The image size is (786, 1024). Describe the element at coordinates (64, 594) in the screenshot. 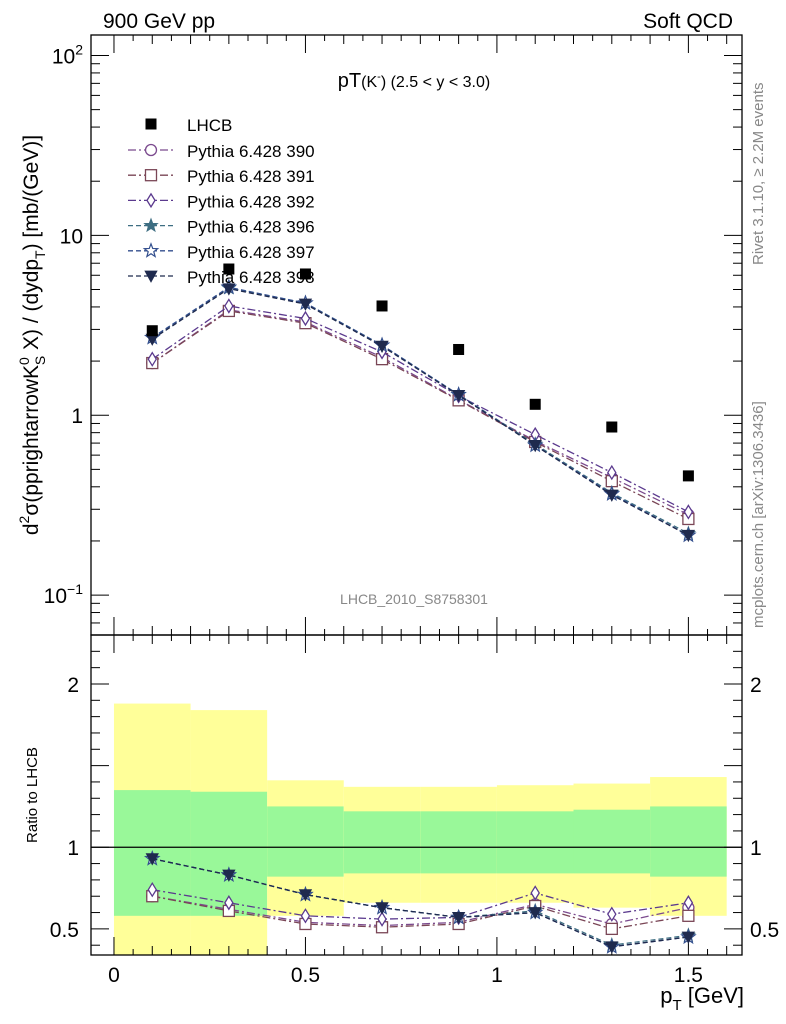

I see `main-tick-label-3: 10⁻¹` at that location.